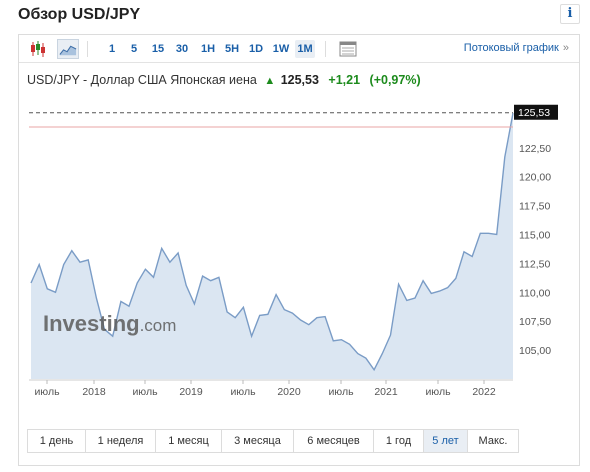  Describe the element at coordinates (121, 441) in the screenshot. I see `range-1-week: 1 неделя` at that location.